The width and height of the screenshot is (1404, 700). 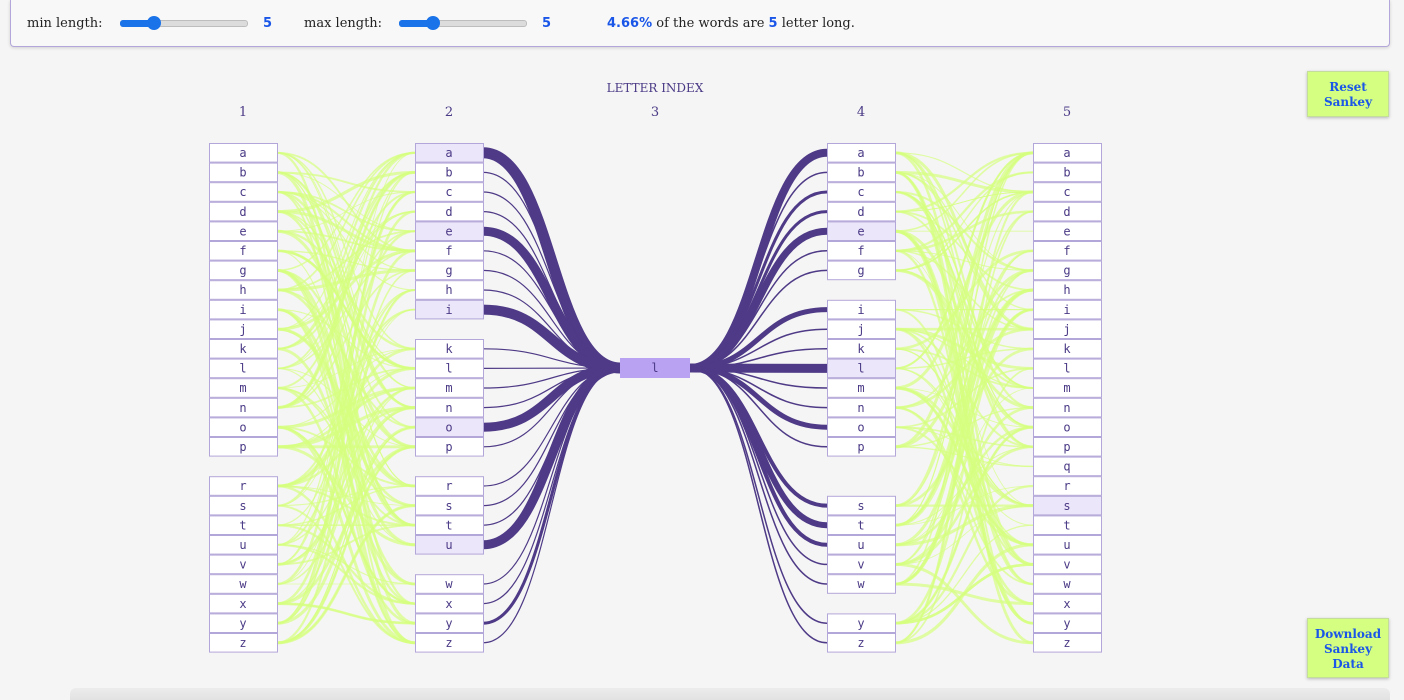 I want to click on node-label-5-o: o, so click(x=1066, y=427).